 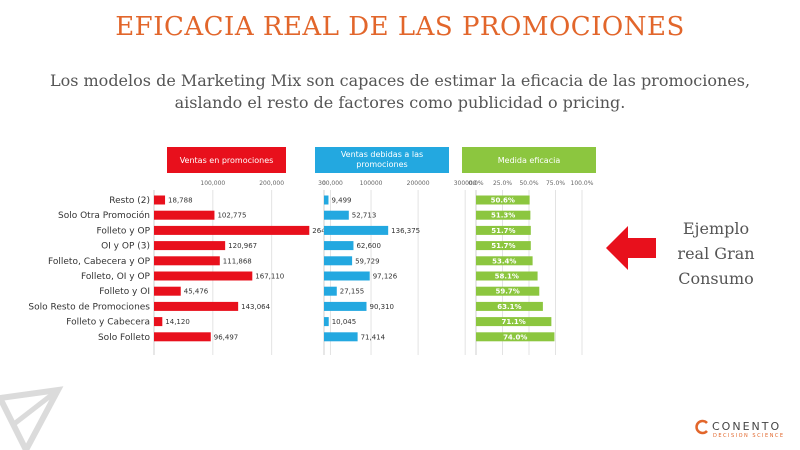 I want to click on panel-header-ventas-debidas, so click(x=382, y=160).